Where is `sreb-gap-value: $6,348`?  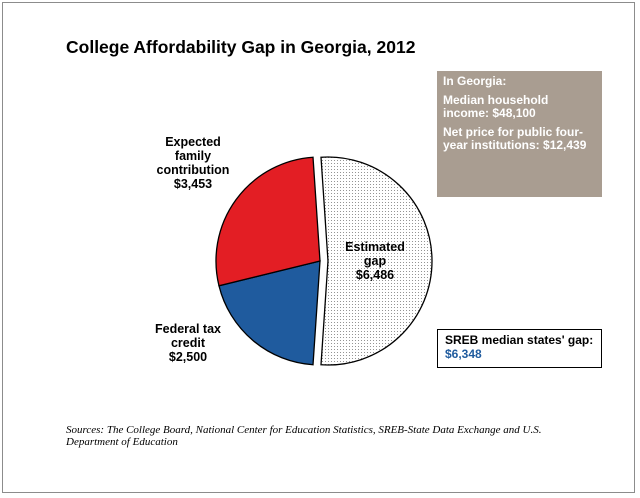 sreb-gap-value: $6,348 is located at coordinates (463, 354).